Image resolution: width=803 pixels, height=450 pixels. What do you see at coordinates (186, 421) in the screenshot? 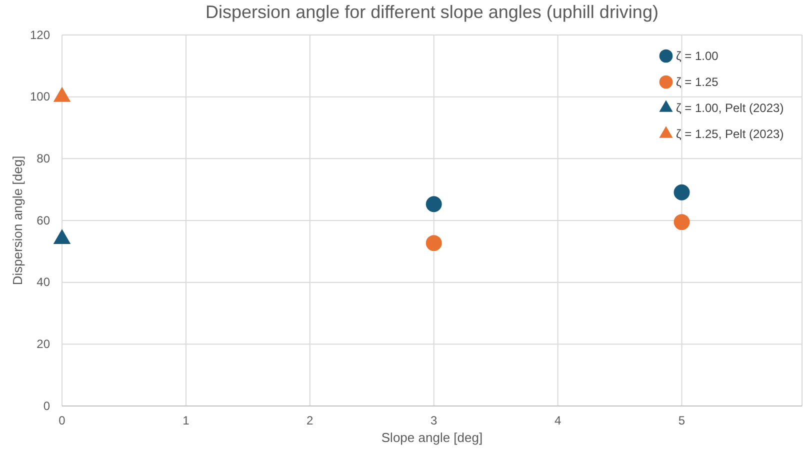
I see `x-tick-label: 1` at bounding box center [186, 421].